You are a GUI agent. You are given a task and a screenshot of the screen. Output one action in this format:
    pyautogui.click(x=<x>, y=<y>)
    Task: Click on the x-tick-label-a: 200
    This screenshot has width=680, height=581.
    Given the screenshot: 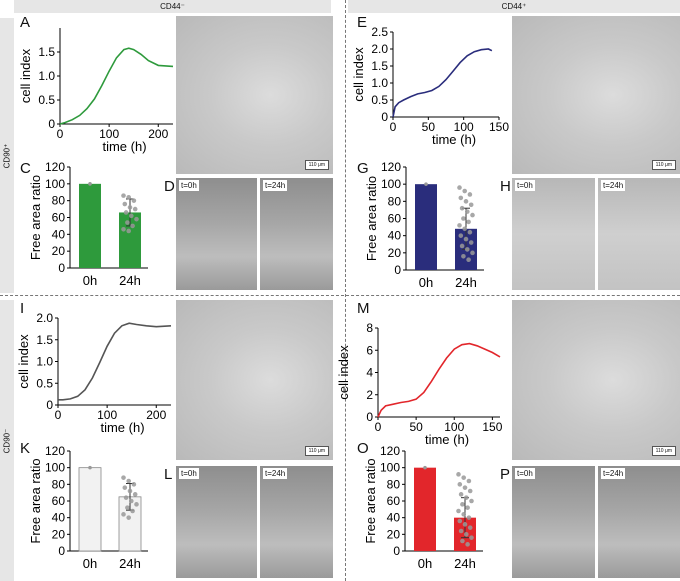 What is the action you would take?
    pyautogui.click(x=158, y=134)
    